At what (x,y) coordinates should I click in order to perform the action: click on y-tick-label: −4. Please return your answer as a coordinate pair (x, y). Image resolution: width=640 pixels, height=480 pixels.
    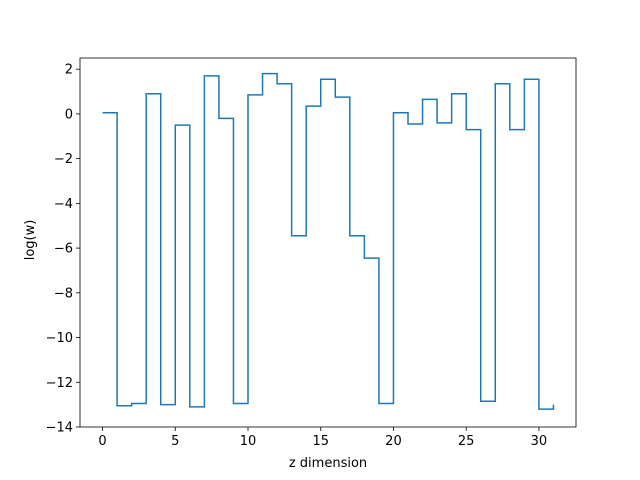
    Looking at the image, I should click on (63, 204).